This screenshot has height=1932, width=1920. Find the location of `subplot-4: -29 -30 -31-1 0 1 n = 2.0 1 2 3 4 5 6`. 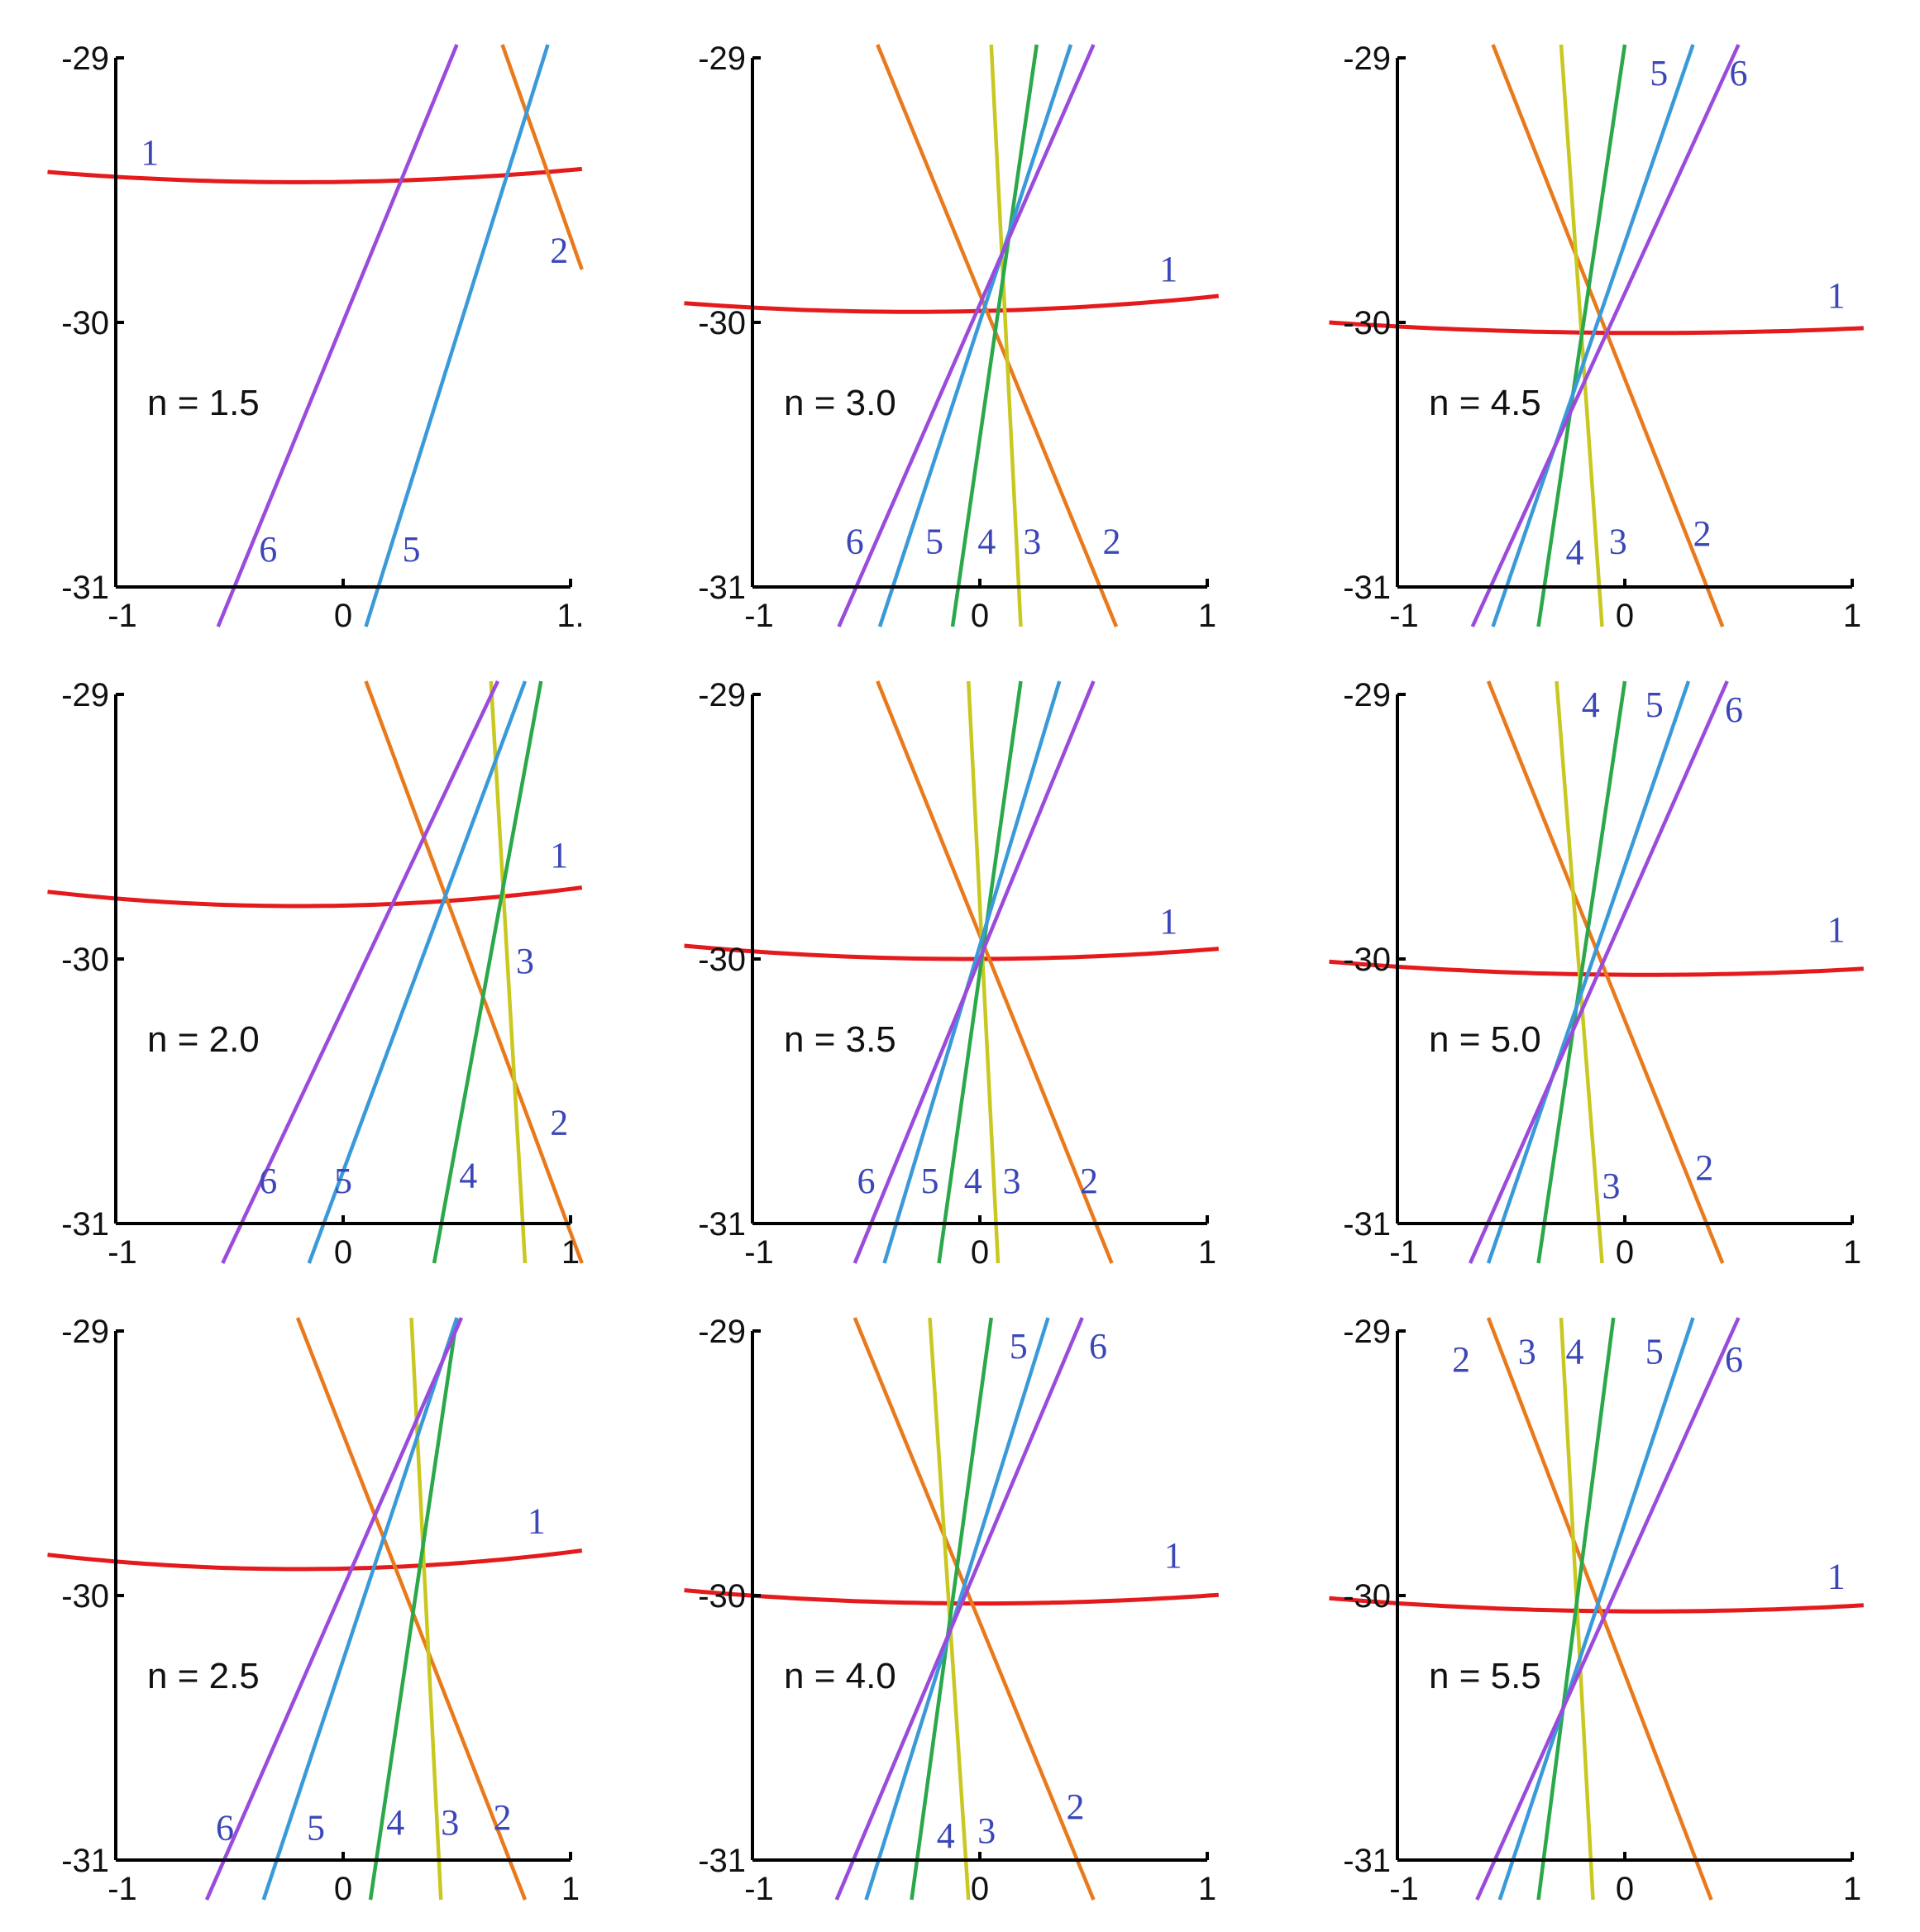

subplot-4: -29 -30 -31-1 0 1 n = 2.0 1 2 3 4 5 6 is located at coordinates (315, 974).